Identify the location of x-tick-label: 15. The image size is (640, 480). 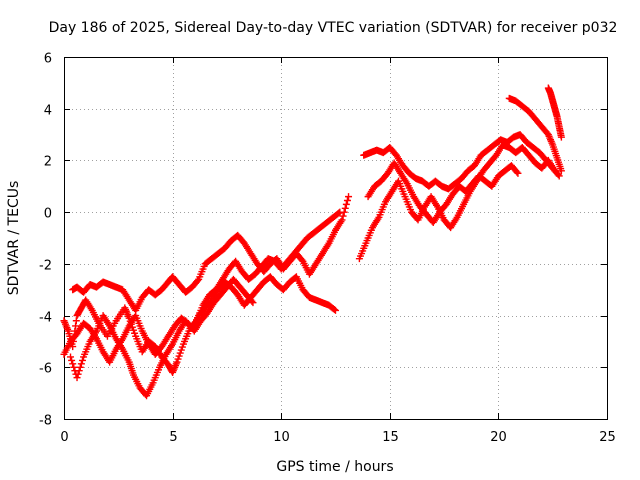
(390, 437).